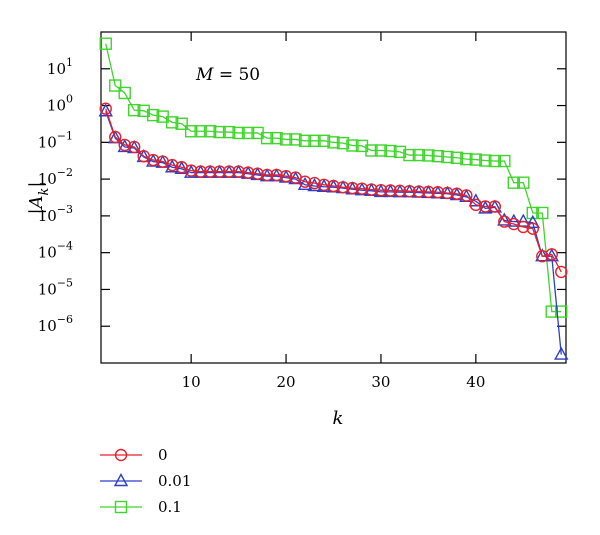 This screenshot has width=600, height=535. What do you see at coordinates (55, 140) in the screenshot?
I see `y-tick-label: 10⁻¹` at bounding box center [55, 140].